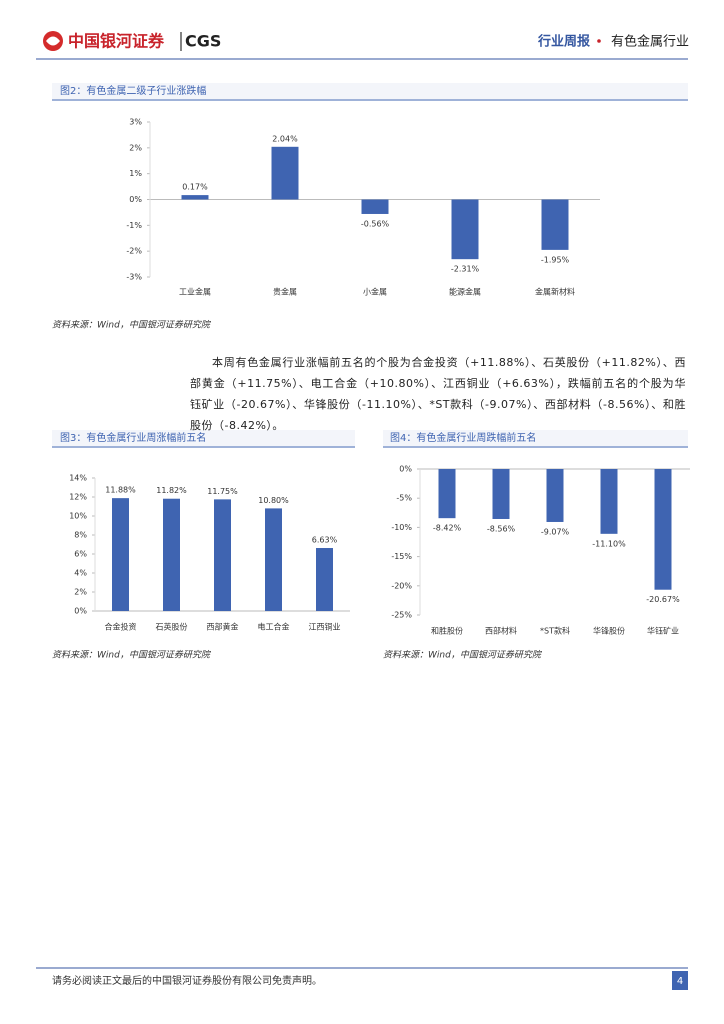 The width and height of the screenshot is (724, 1024). Describe the element at coordinates (222, 491) in the screenshot. I see `value-label: 11.75%` at that location.